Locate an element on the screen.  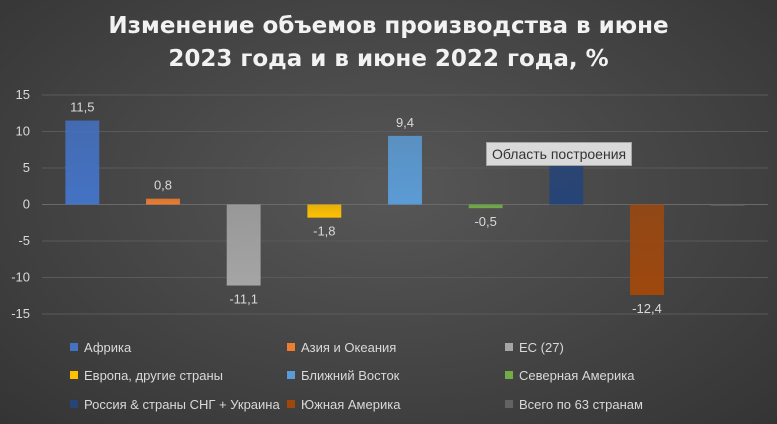
plot-area-tooltip: Область построения is located at coordinates (559, 154).